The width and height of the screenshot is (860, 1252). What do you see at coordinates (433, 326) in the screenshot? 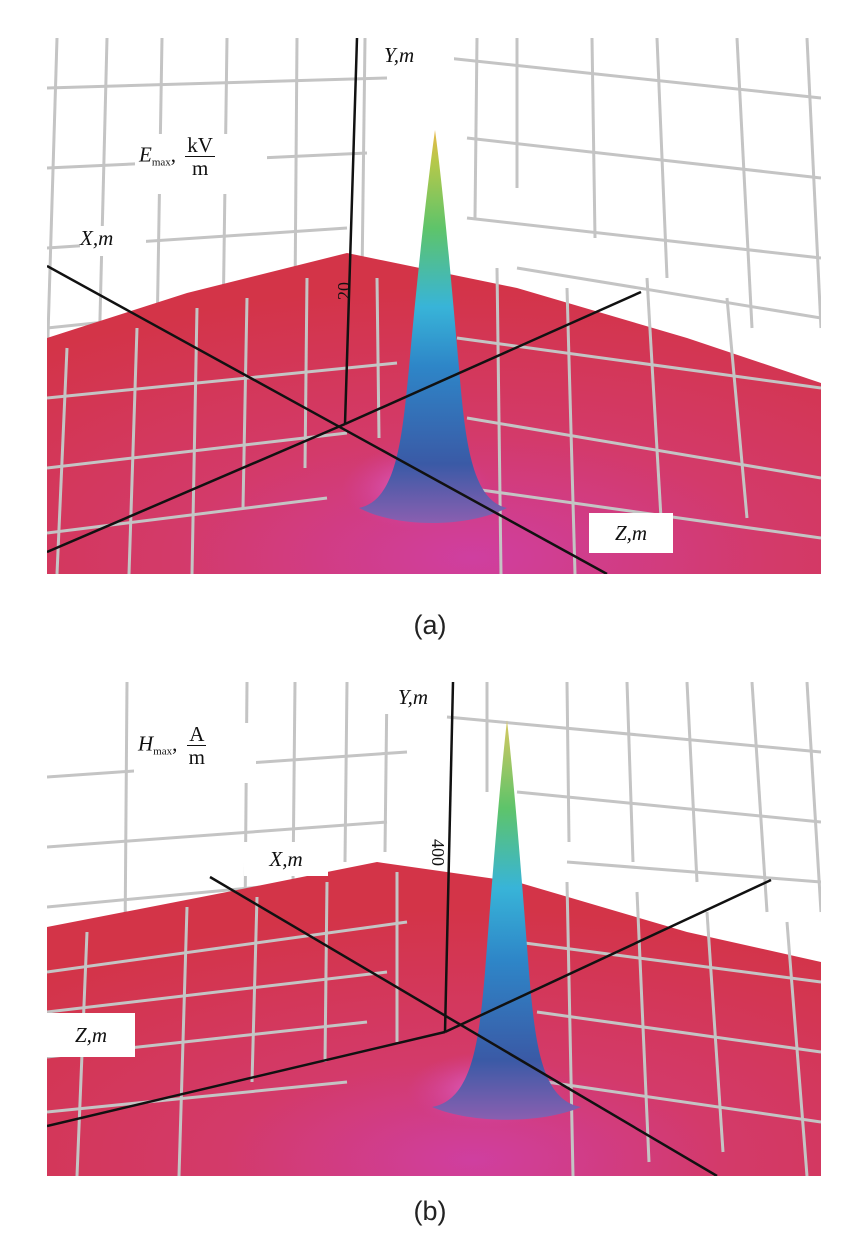
I see `peak-a` at bounding box center [433, 326].